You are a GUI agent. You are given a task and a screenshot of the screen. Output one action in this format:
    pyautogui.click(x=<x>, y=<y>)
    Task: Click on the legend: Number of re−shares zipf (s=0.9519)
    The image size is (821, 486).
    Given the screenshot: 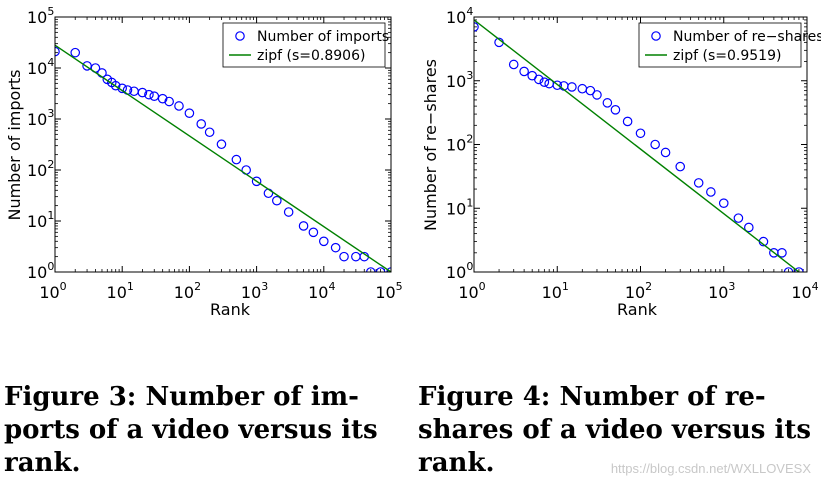 What is the action you would take?
    pyautogui.click(x=729, y=45)
    